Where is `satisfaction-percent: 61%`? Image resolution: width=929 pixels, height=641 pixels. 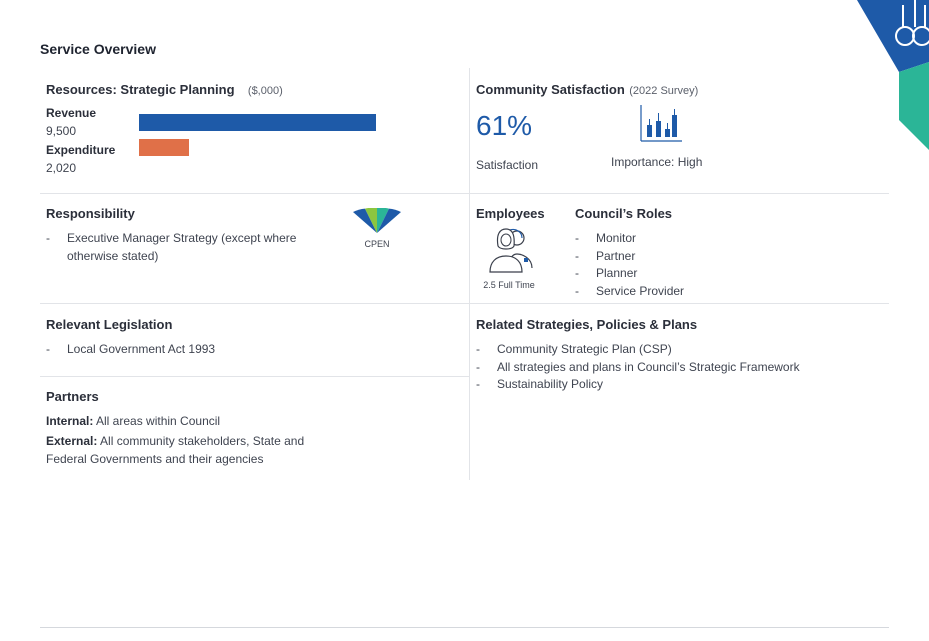 satisfaction-percent: 61% is located at coordinates (504, 125).